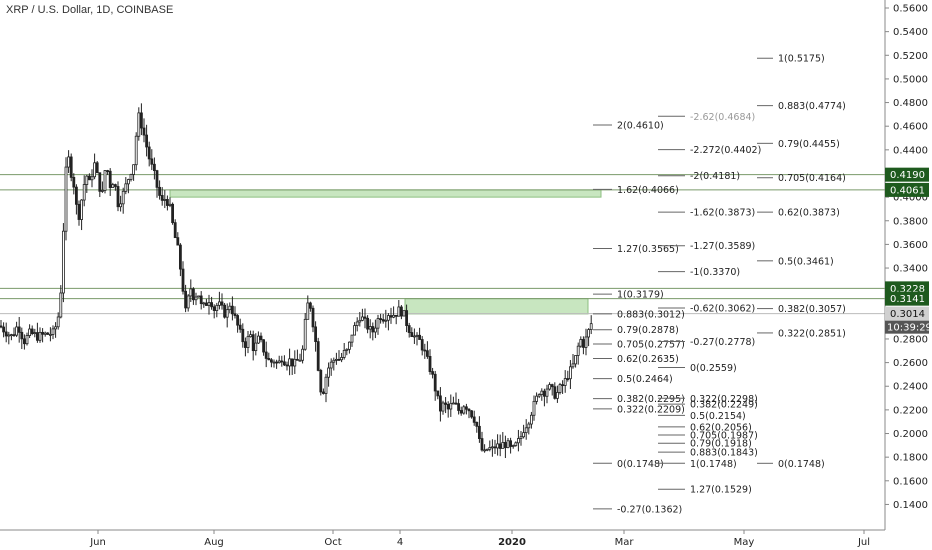 The width and height of the screenshot is (932, 550). I want to click on price-box-bg, so click(907, 189).